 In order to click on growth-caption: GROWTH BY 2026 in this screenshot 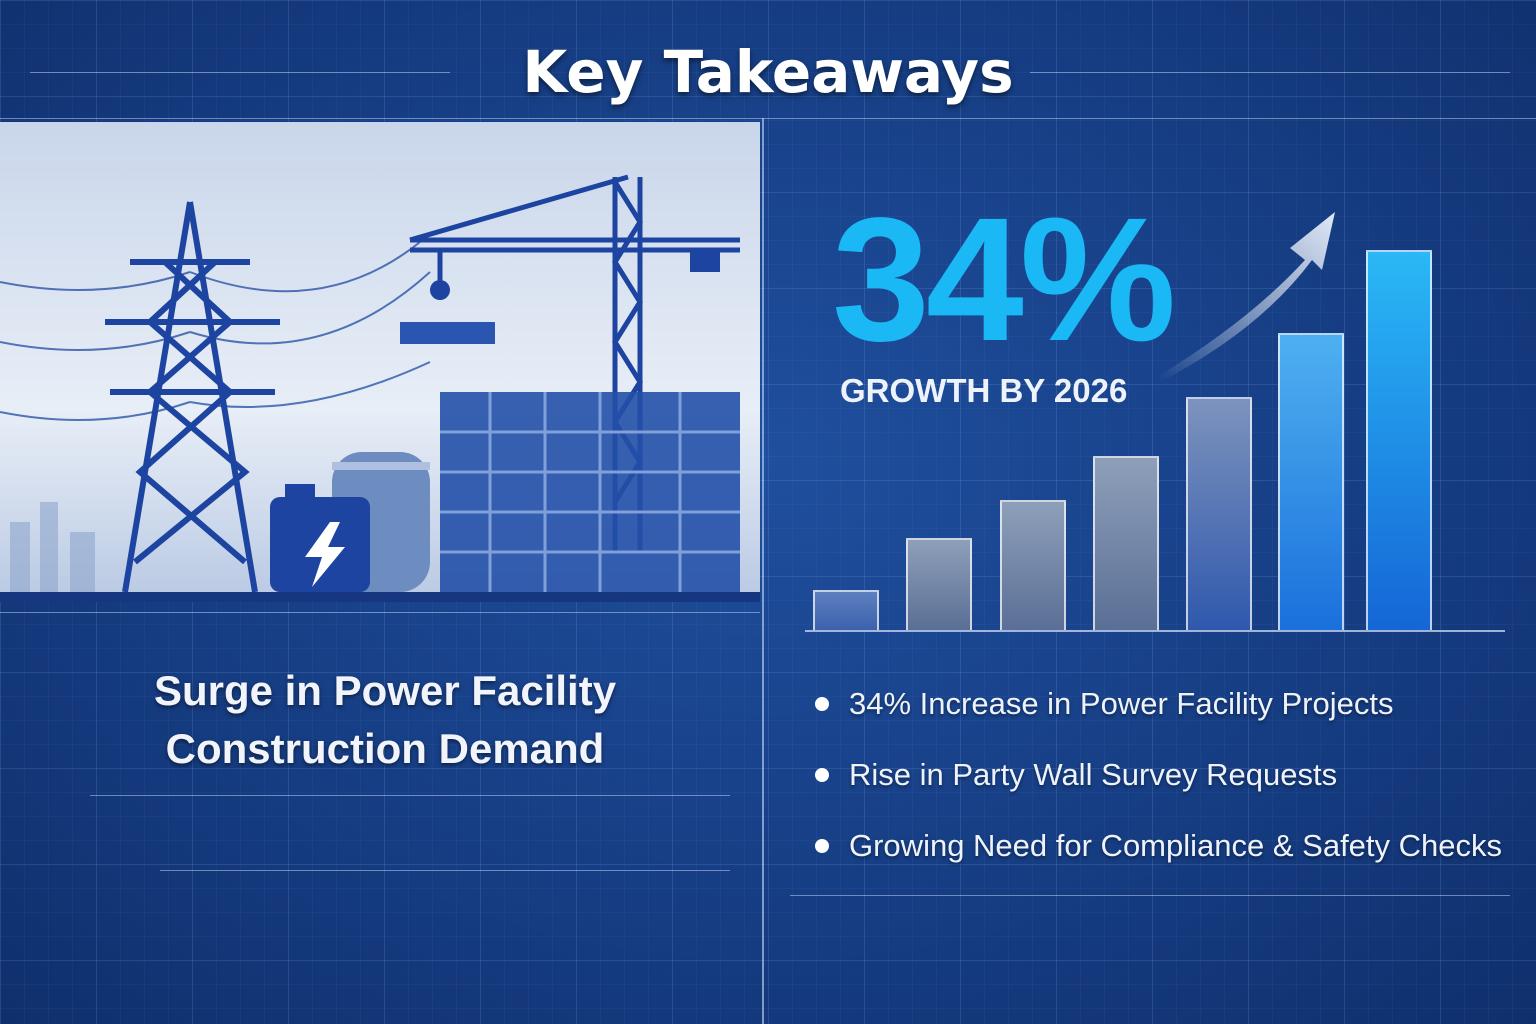, I will do `click(984, 390)`.